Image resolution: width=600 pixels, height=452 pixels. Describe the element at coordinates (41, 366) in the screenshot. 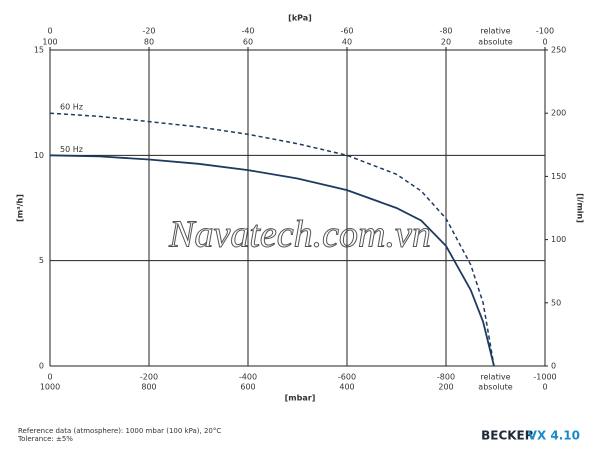

I see `y-tick-label: 0` at that location.